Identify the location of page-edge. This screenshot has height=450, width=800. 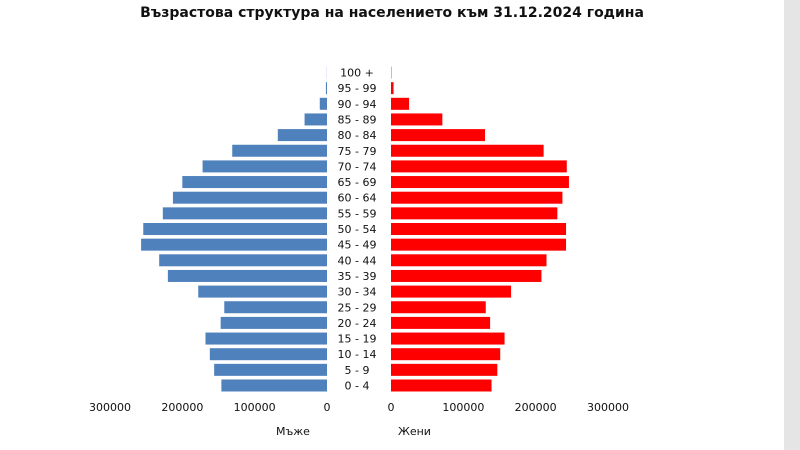
(792, 225).